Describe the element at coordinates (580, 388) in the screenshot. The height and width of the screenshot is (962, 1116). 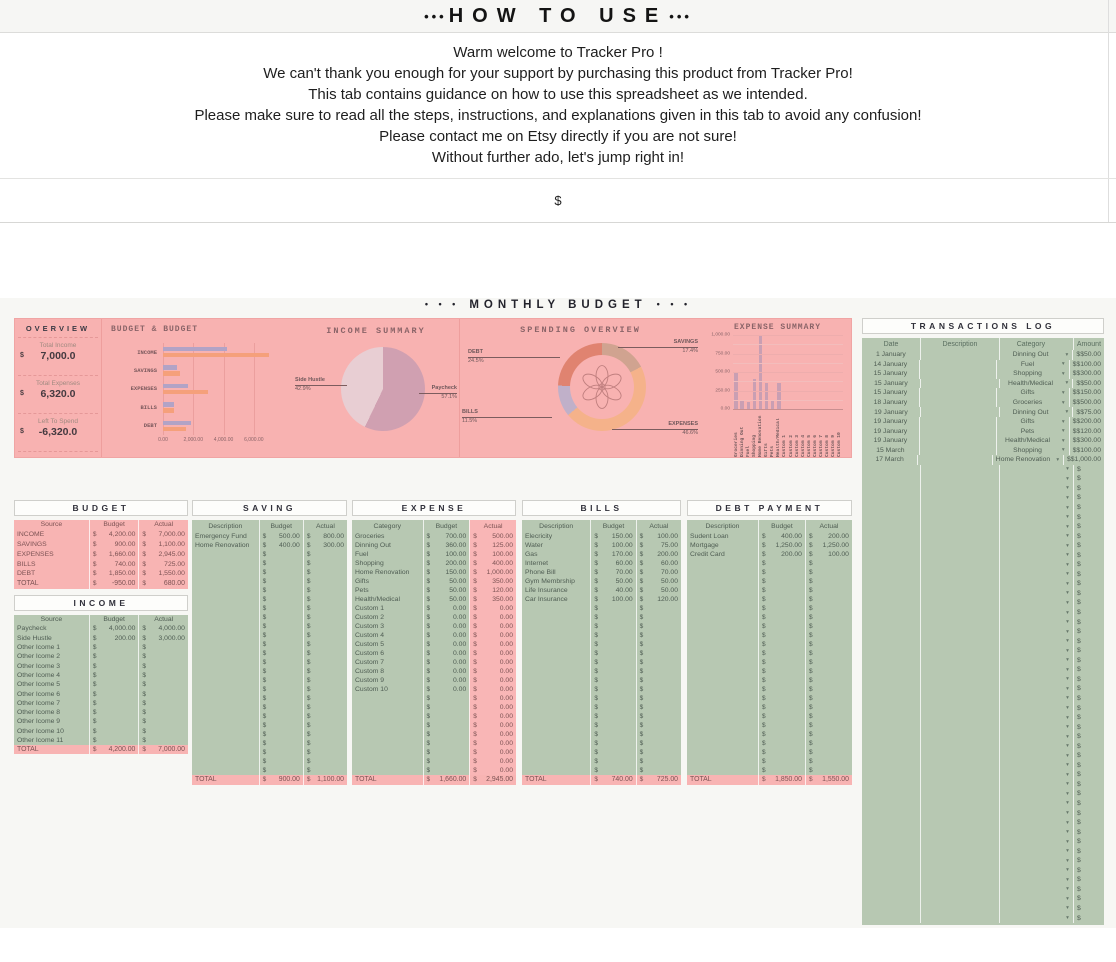
I see `spending-overview-chart: SPENDING OVERVIEW` at that location.